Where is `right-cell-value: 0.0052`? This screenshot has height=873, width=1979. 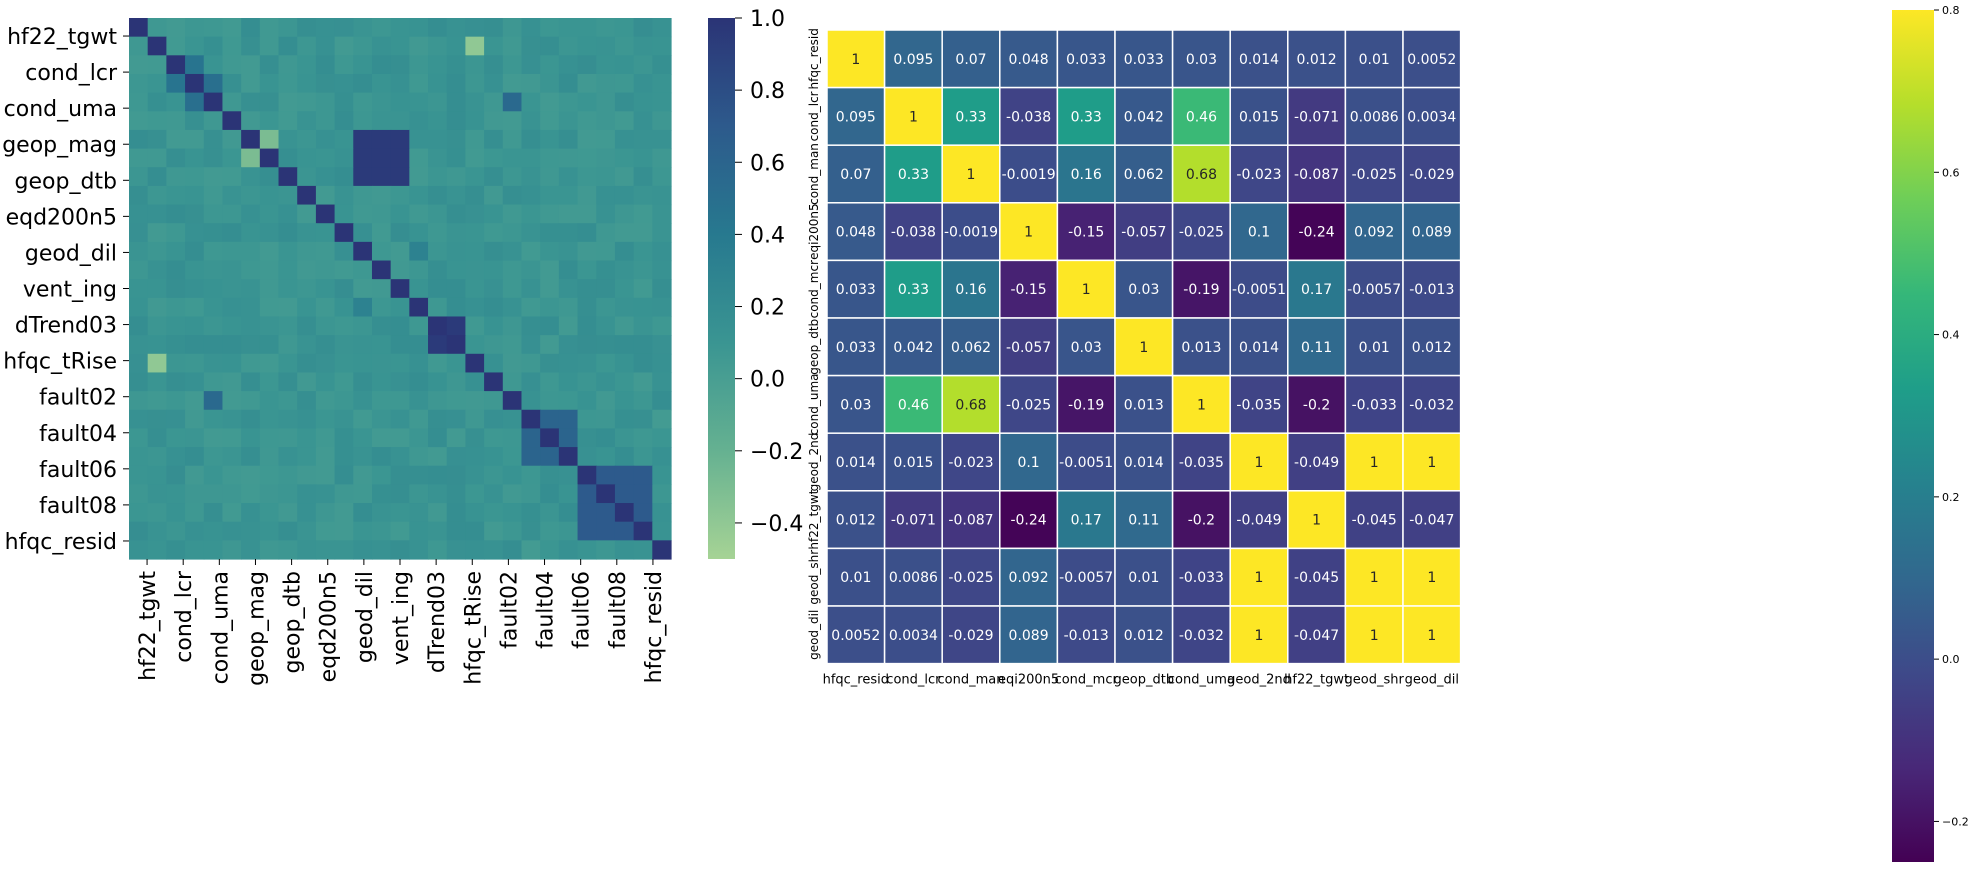
right-cell-value: 0.0052 is located at coordinates (855, 636).